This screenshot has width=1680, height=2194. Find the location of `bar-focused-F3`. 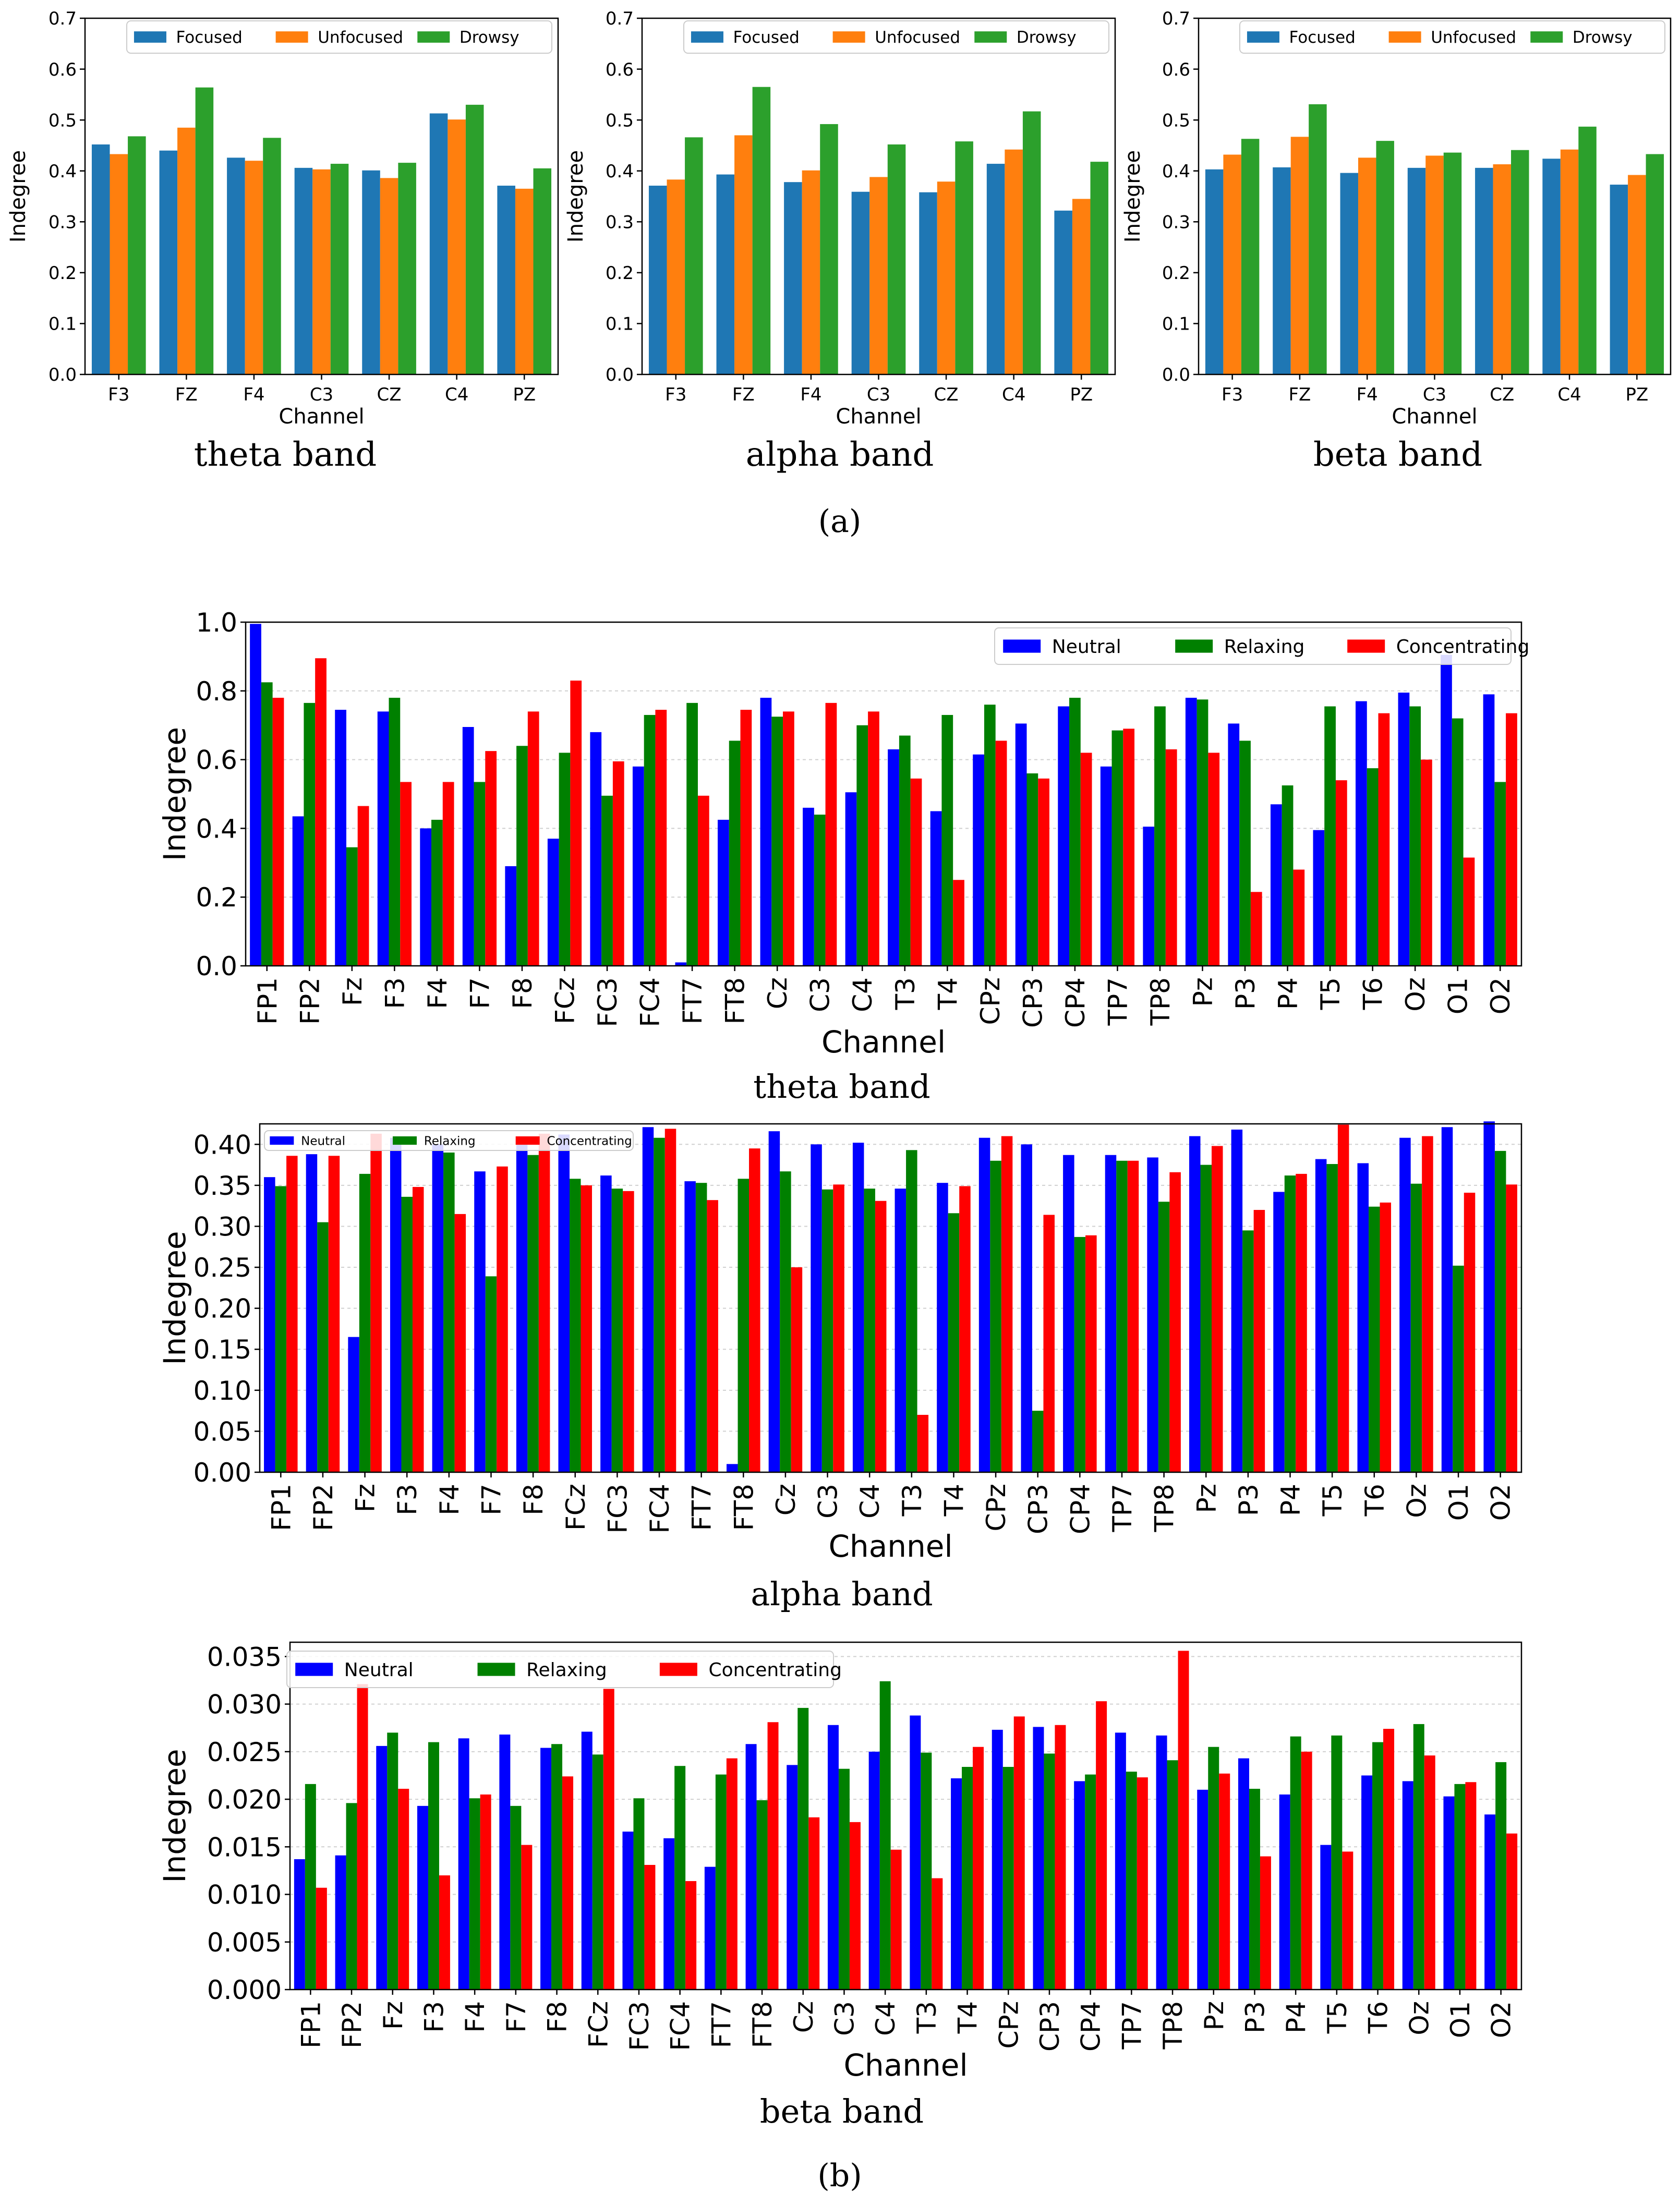

bar-focused-F3 is located at coordinates (658, 280).